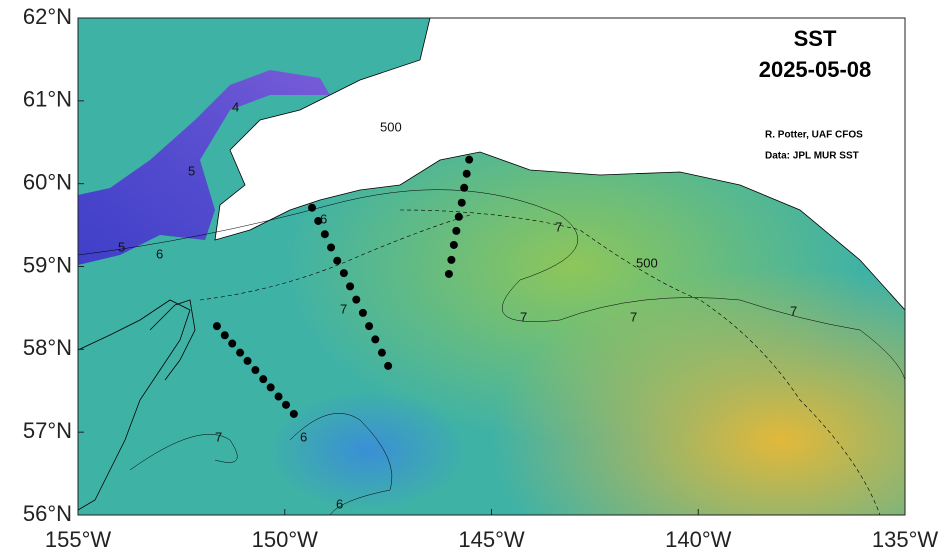  What do you see at coordinates (698, 539) in the screenshot?
I see `x-tick-label: 140°W` at bounding box center [698, 539].